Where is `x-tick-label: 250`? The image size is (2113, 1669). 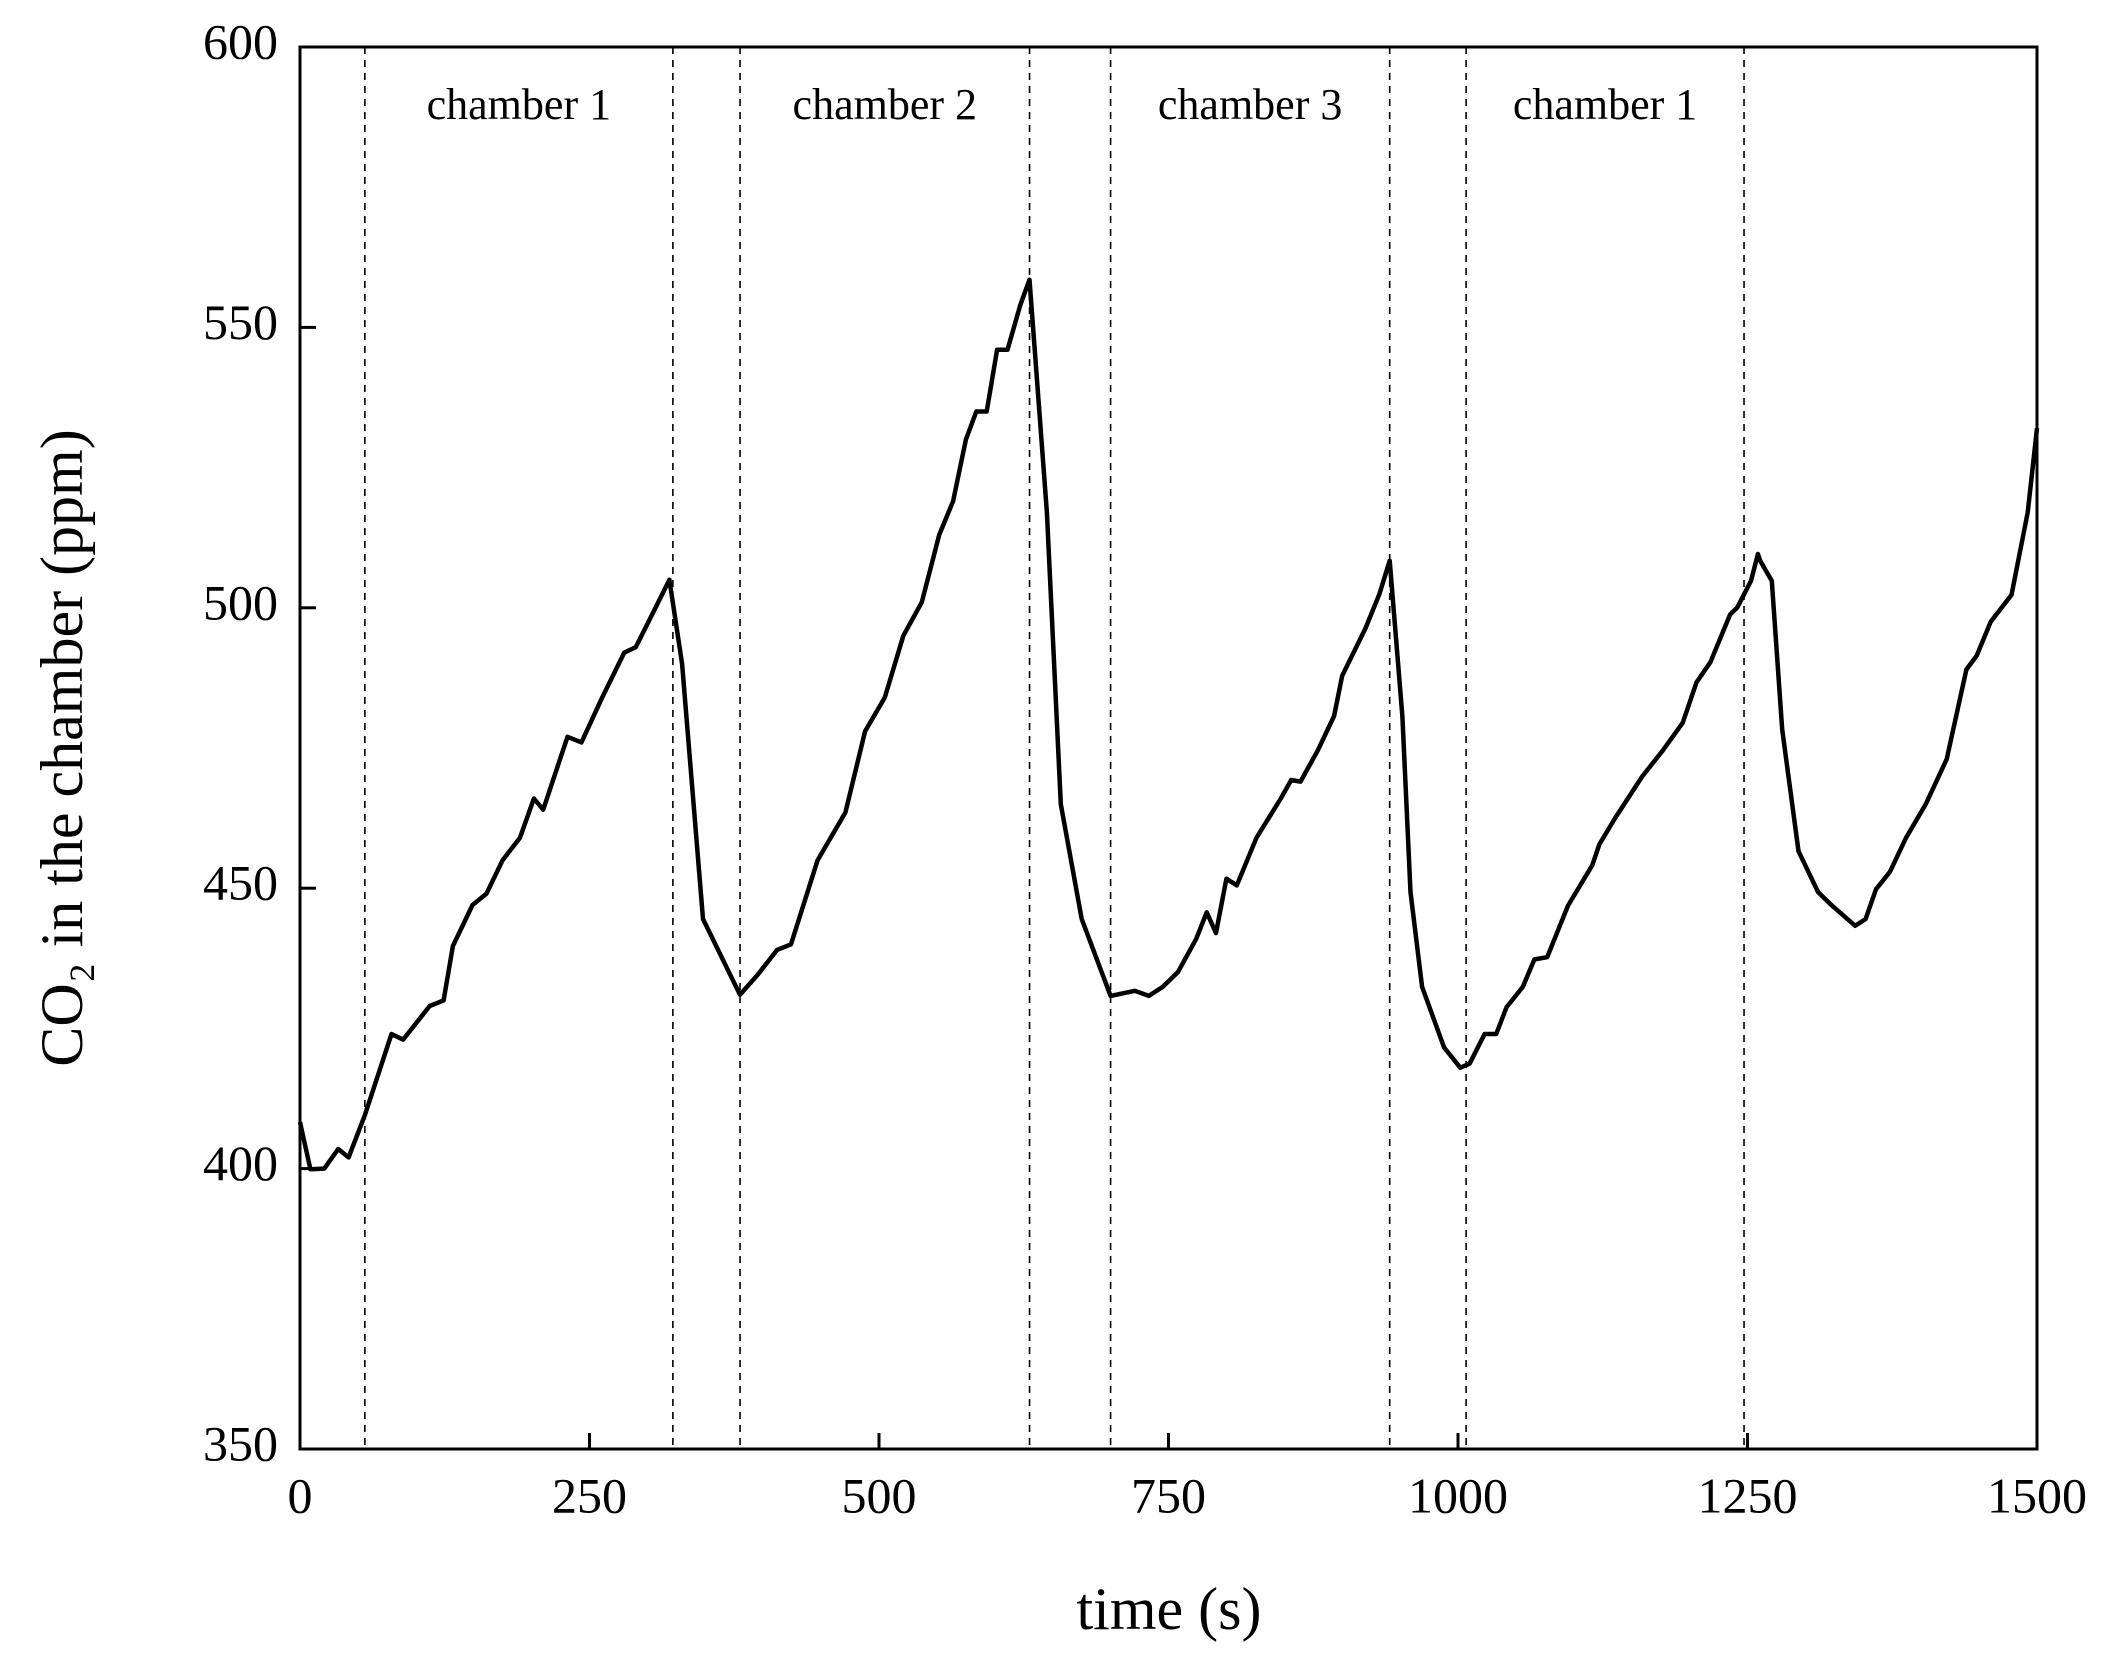 x-tick-label: 250 is located at coordinates (589, 1495).